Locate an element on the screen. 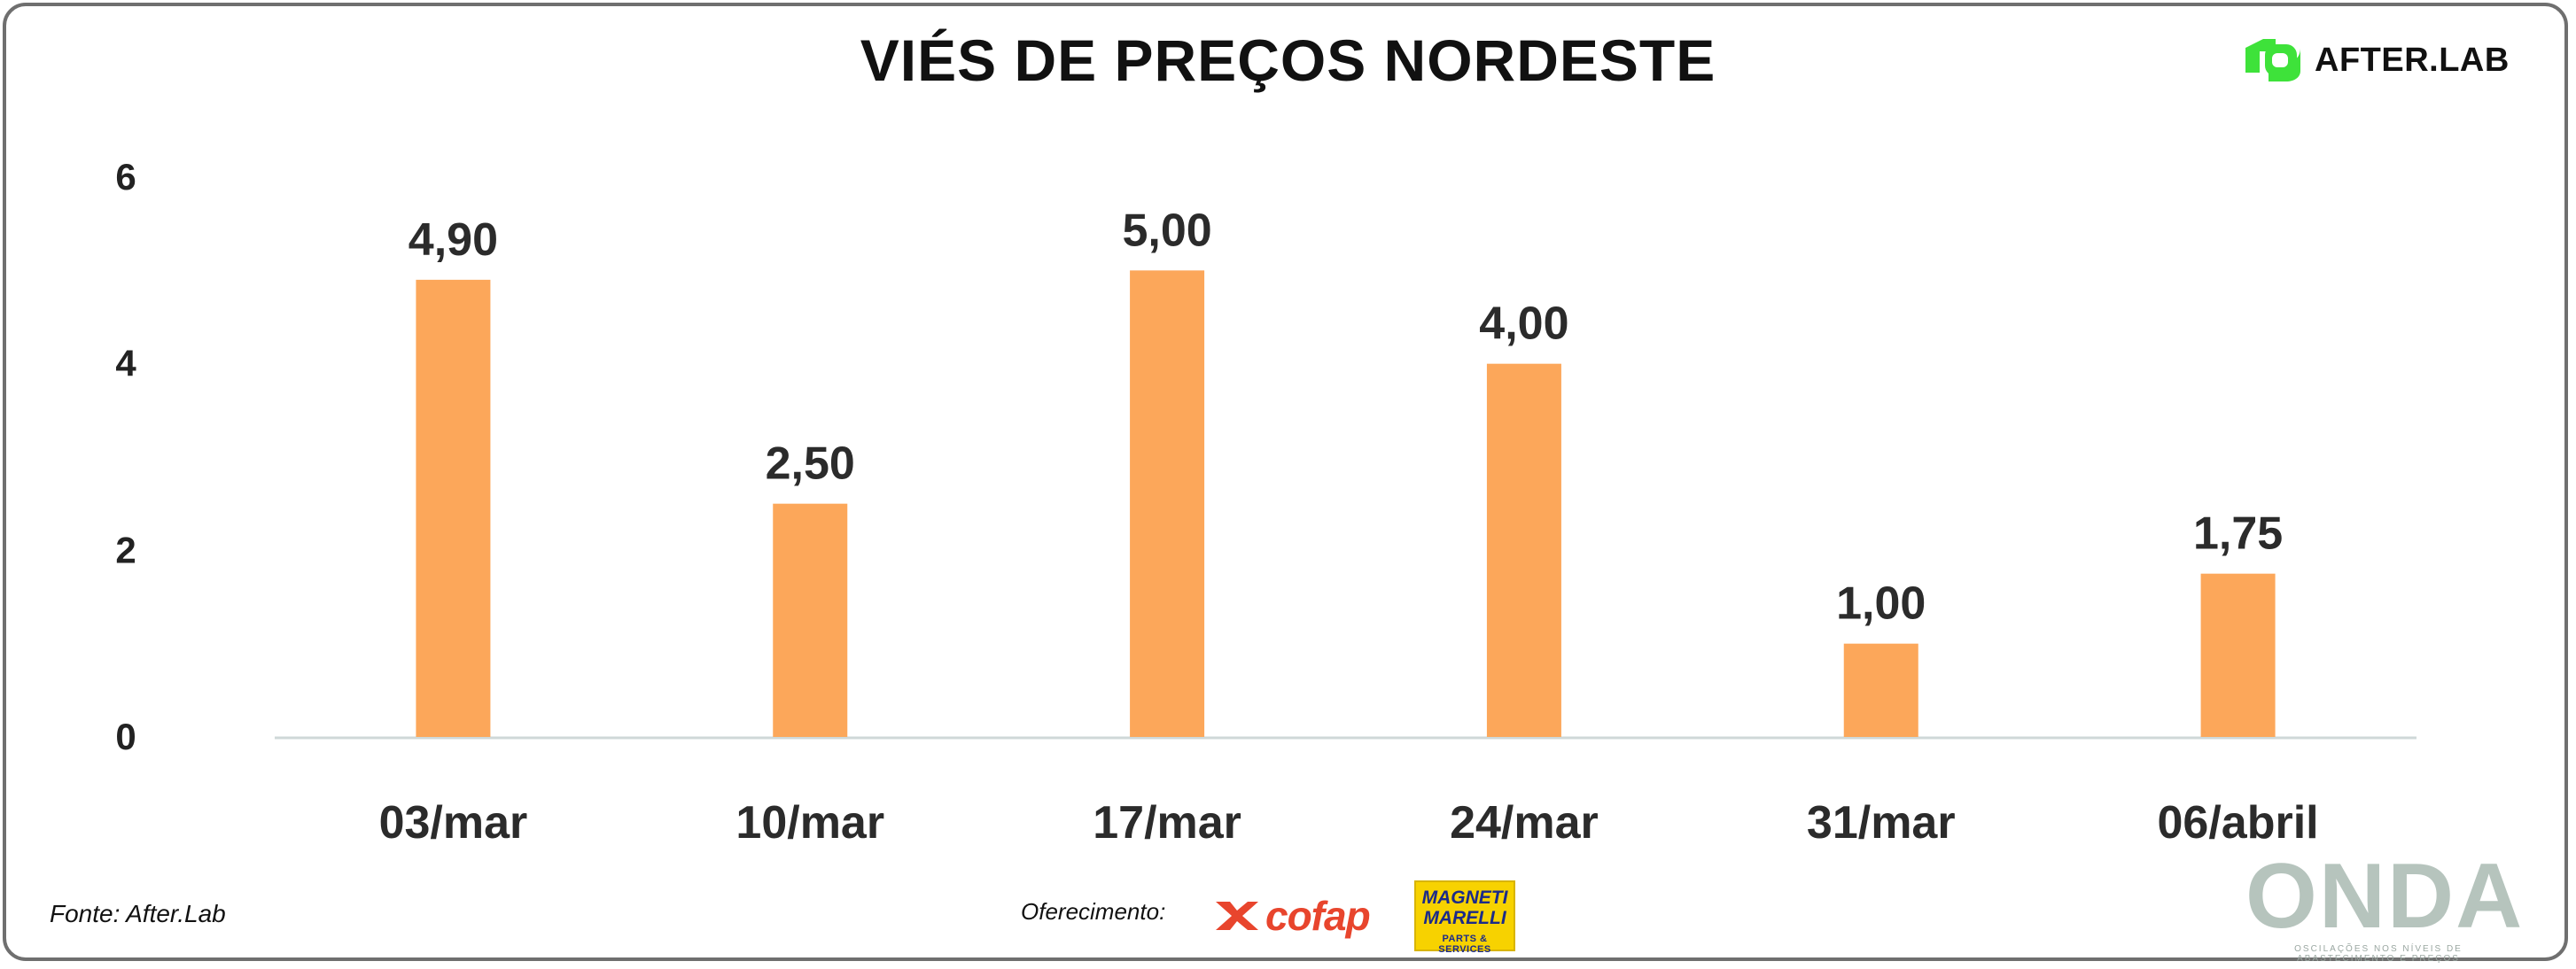 This screenshot has height=969, width=2576. magneti-marelli-logo-text: MAGNETI MARELLI is located at coordinates (1465, 908).